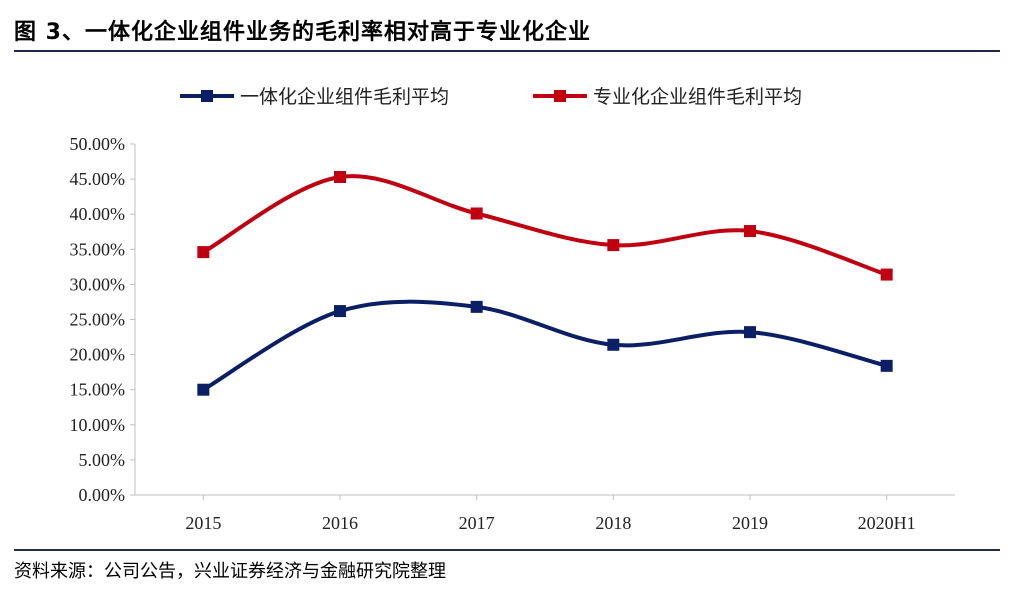  What do you see at coordinates (98, 355) in the screenshot?
I see `y-tick-label: 20.00%` at bounding box center [98, 355].